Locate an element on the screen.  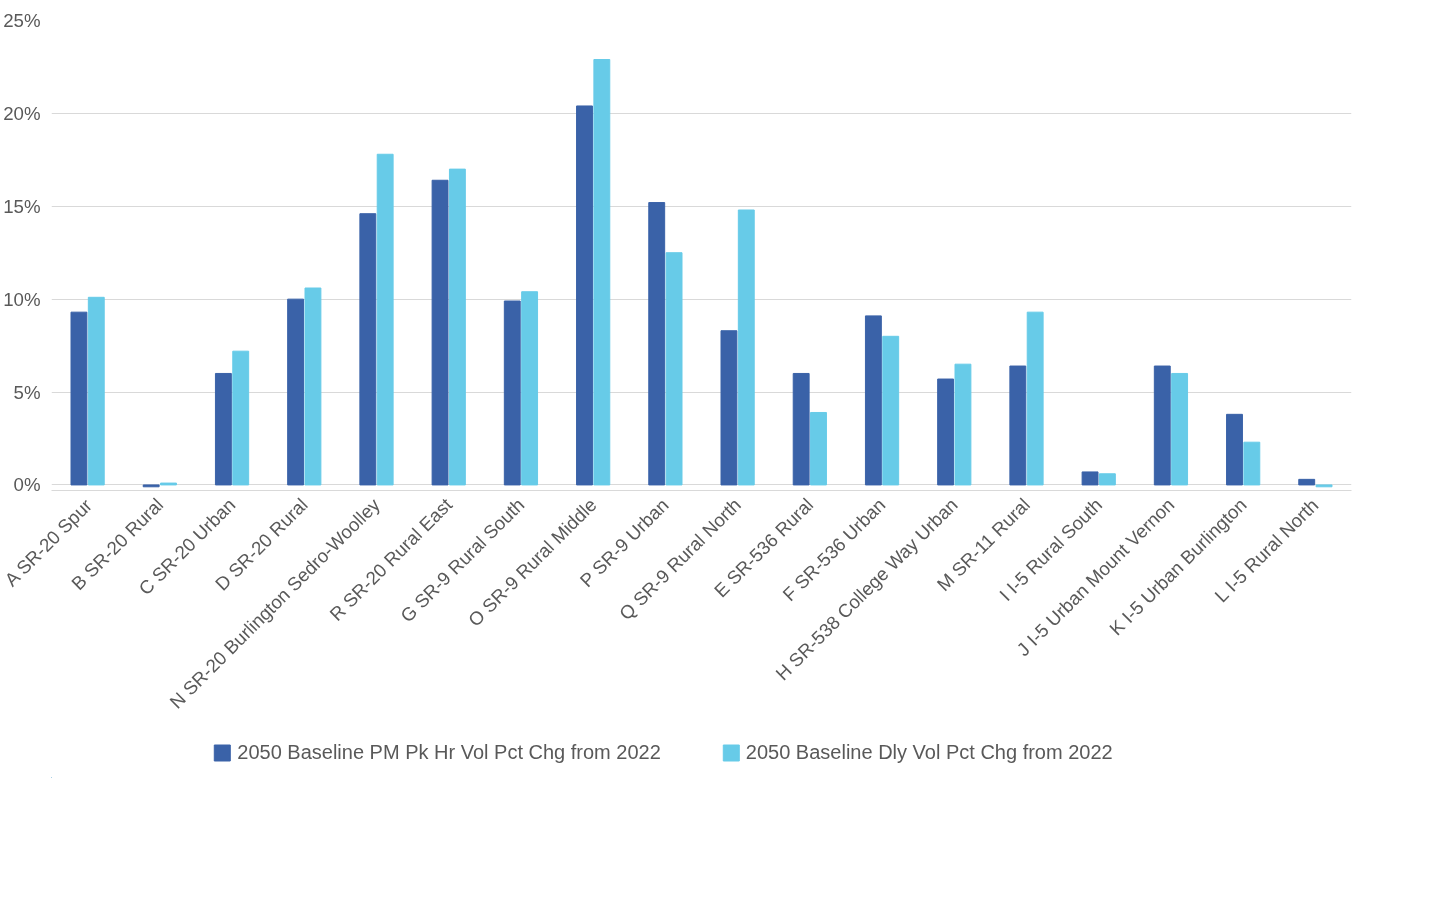
y-tick-label: 20% is located at coordinates (22, 113).